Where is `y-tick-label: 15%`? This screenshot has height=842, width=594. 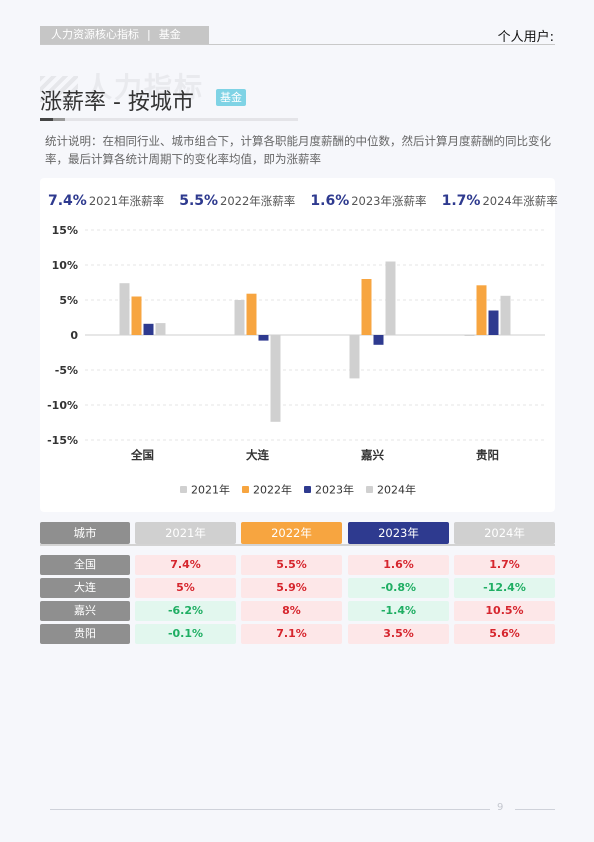 y-tick-label: 15% is located at coordinates (65, 230).